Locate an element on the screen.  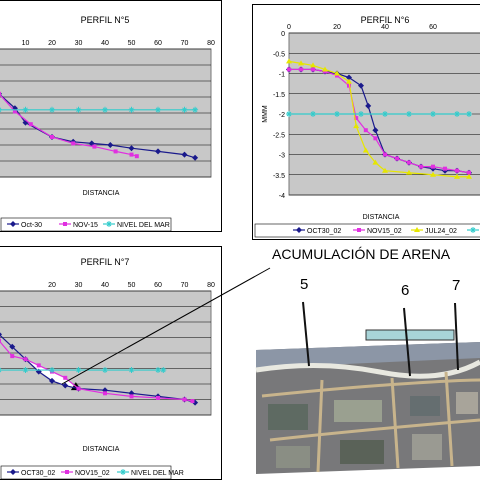
perfil-7-x-tick-label: 20 is located at coordinates (52, 285).